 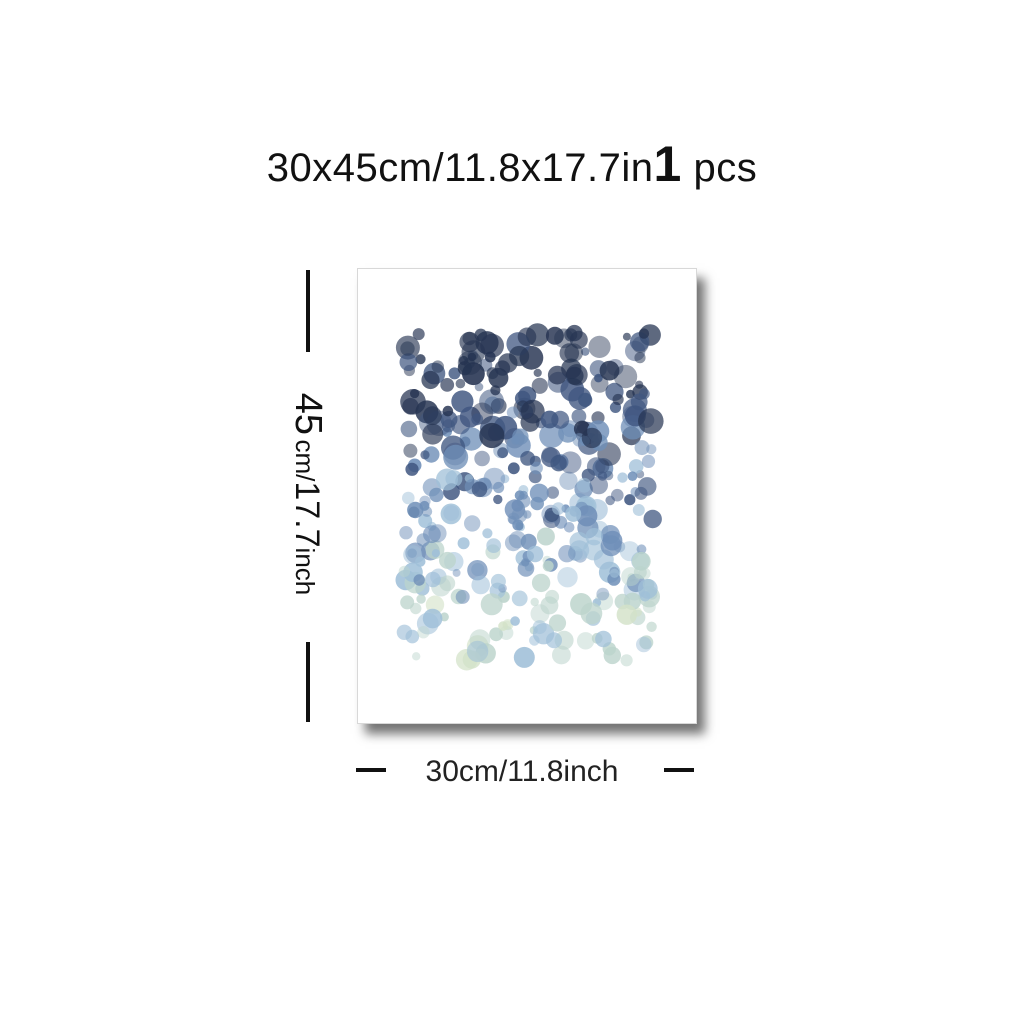 What do you see at coordinates (308, 311) in the screenshot?
I see `height-dimension-line-top` at bounding box center [308, 311].